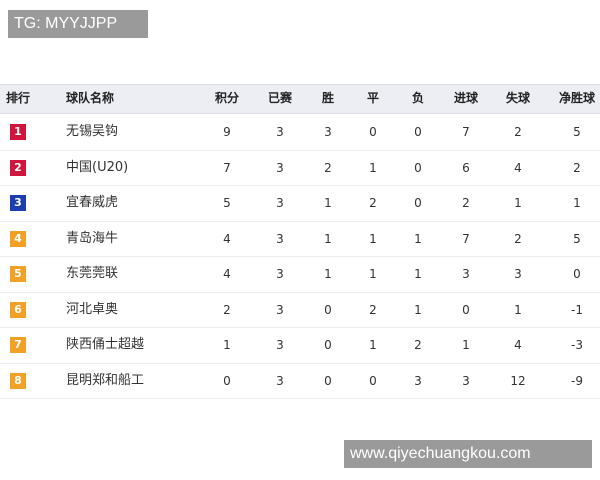 This screenshot has height=480, width=600. Describe the element at coordinates (18, 309) in the screenshot. I see `rank-badge: 6` at that location.